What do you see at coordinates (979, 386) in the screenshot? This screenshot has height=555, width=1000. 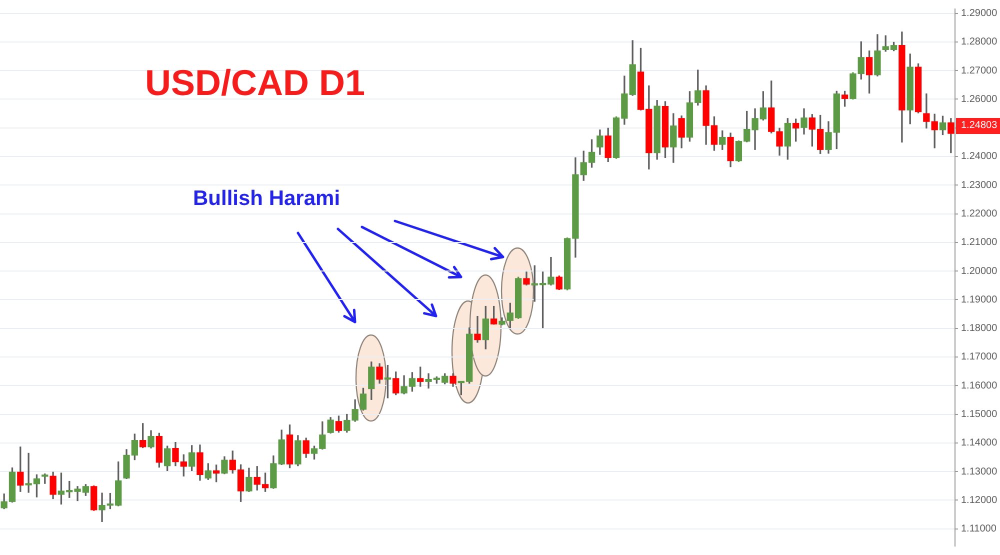 I see `y-tick-label: 1.16000` at bounding box center [979, 386].